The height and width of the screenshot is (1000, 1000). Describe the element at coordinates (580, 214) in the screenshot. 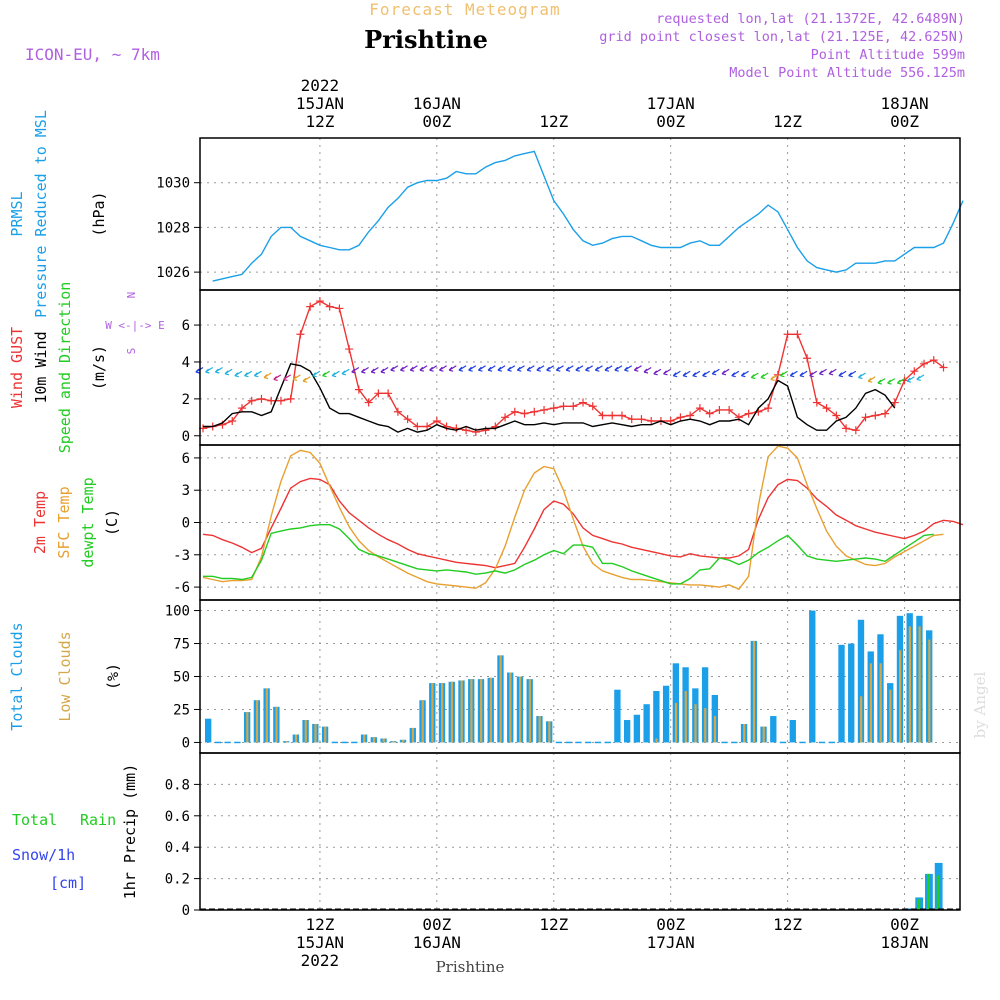

I see `panel-frame` at that location.